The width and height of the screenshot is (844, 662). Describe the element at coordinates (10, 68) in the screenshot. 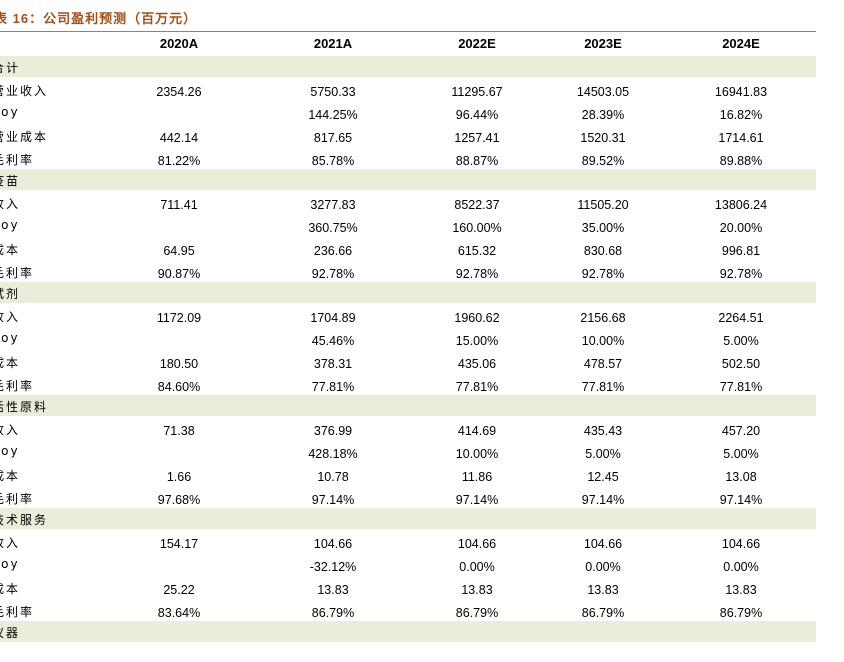

I see `section-label: 合计` at that location.